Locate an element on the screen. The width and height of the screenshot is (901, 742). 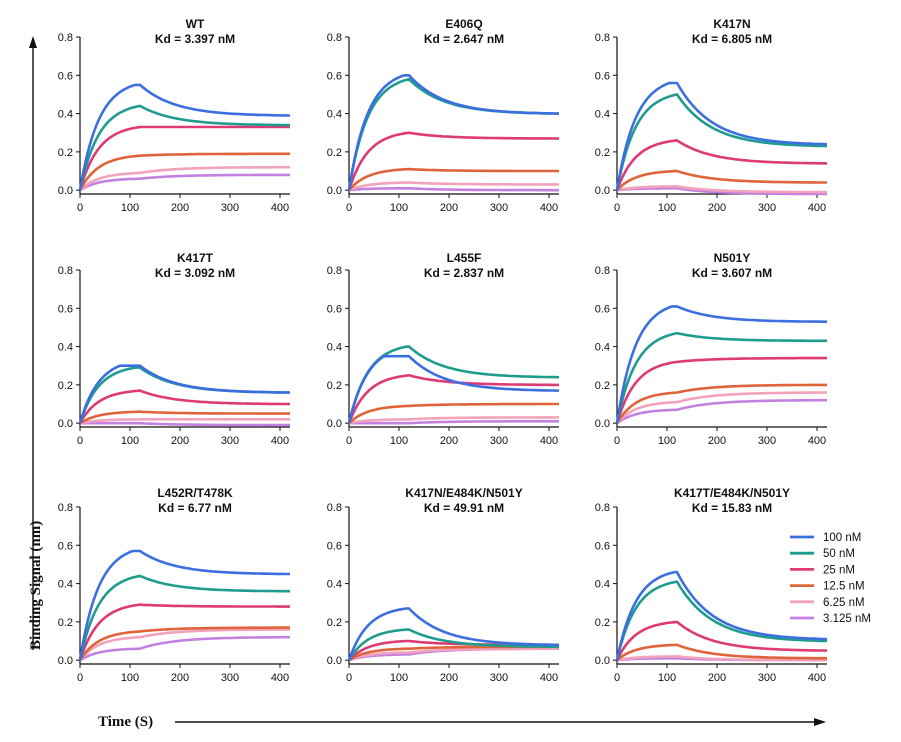
panel-title: K417N/E484K/N501Y is located at coordinates (463, 493).